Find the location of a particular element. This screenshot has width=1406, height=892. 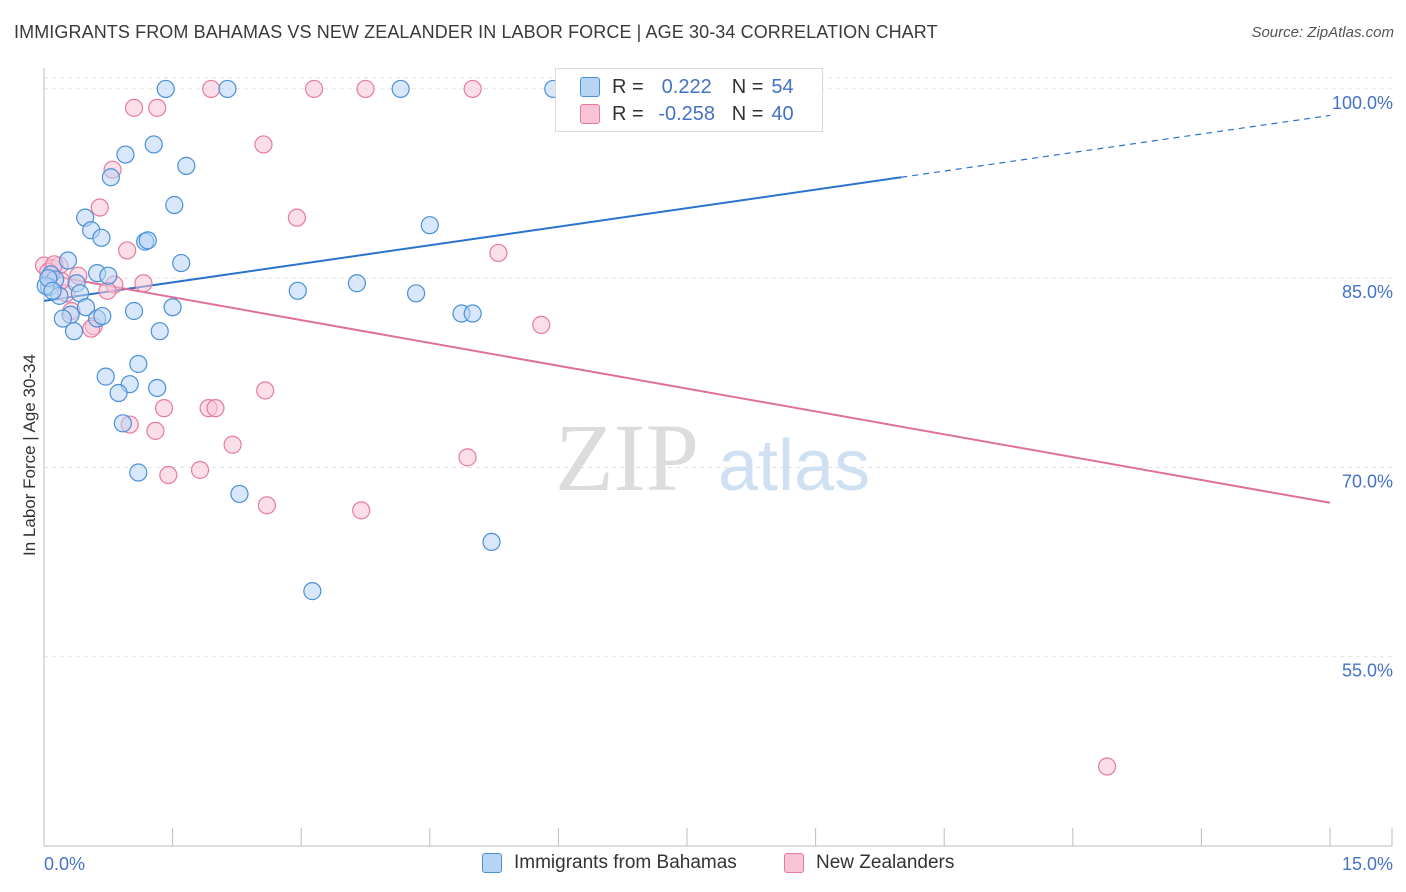

y-axis-title: In Labor Force | Age 30-34 is located at coordinates (29, 455).